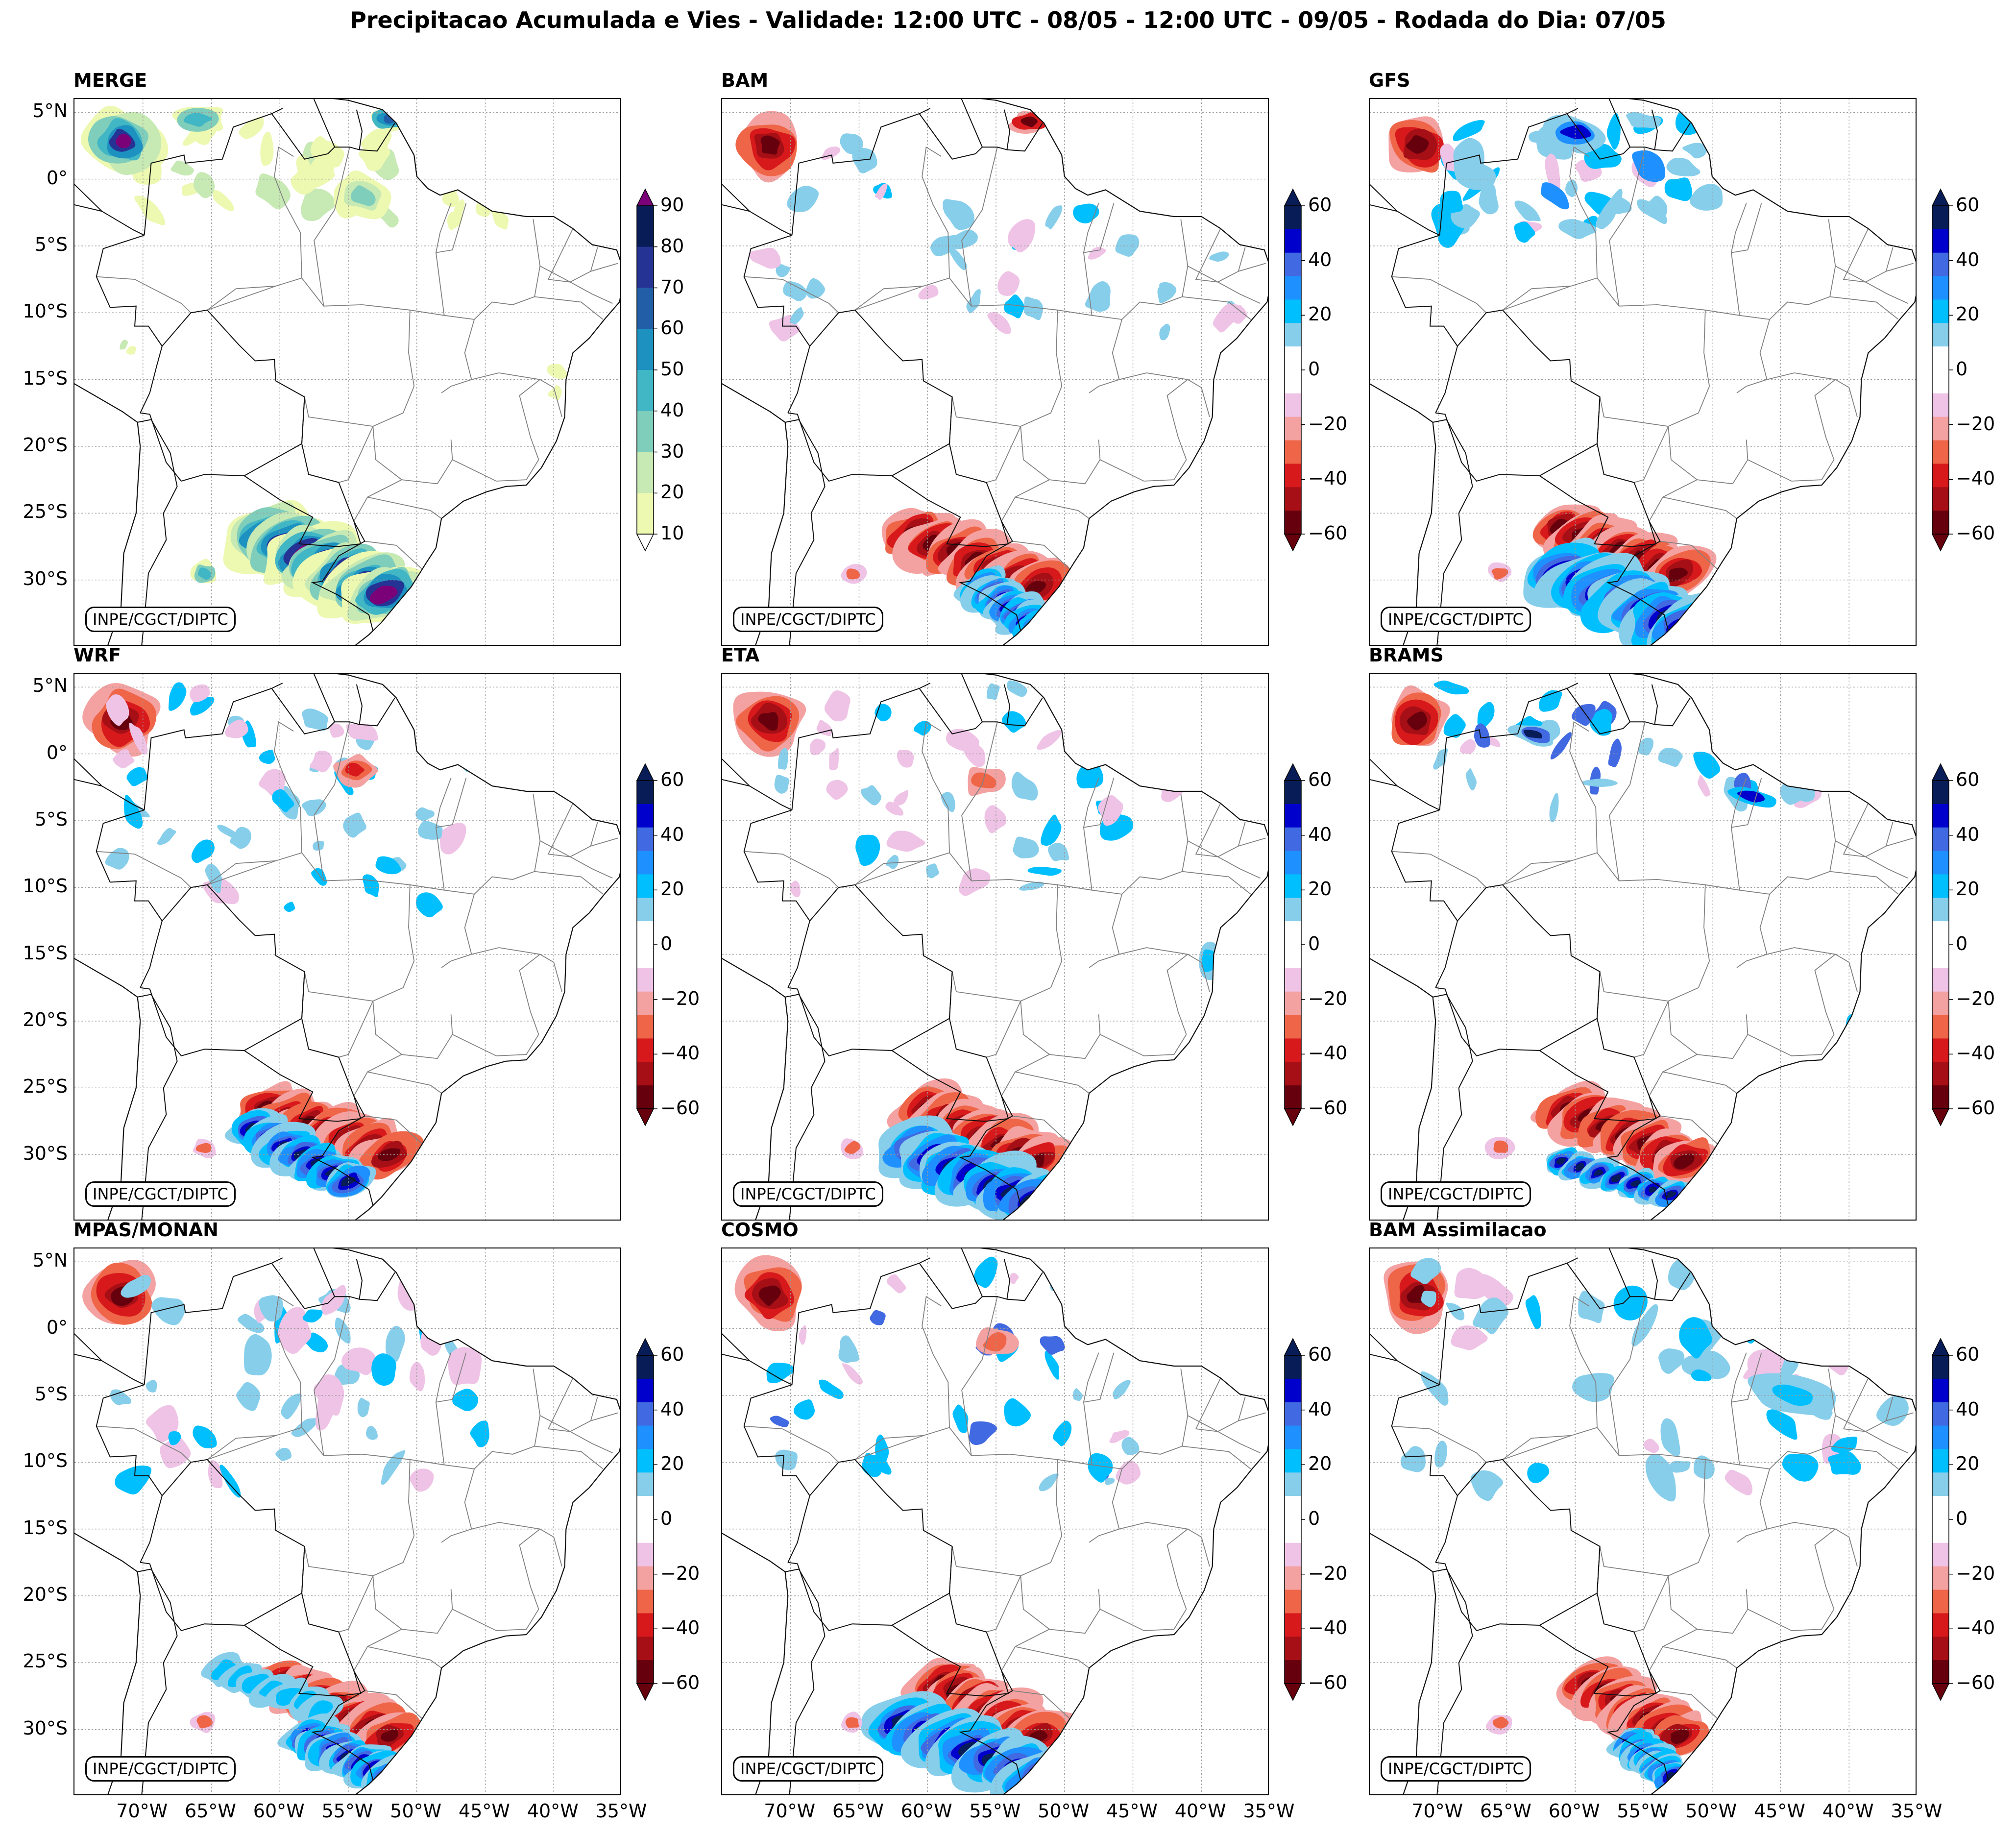 This screenshot has height=1834, width=2016. Describe the element at coordinates (1269, 1811) in the screenshot. I see `lon-tick-label: 35°W` at that location.